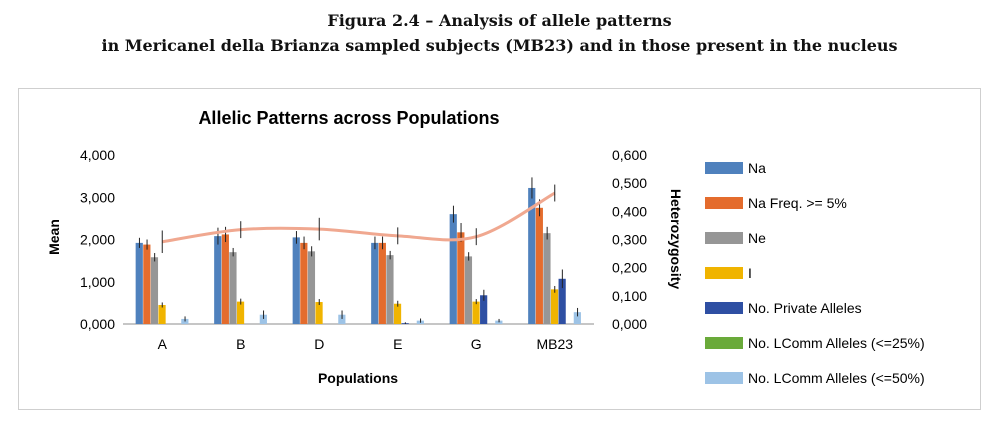 The height and width of the screenshot is (422, 999). Describe the element at coordinates (554, 344) in the screenshot. I see `x-tick-label: MB23` at that location.